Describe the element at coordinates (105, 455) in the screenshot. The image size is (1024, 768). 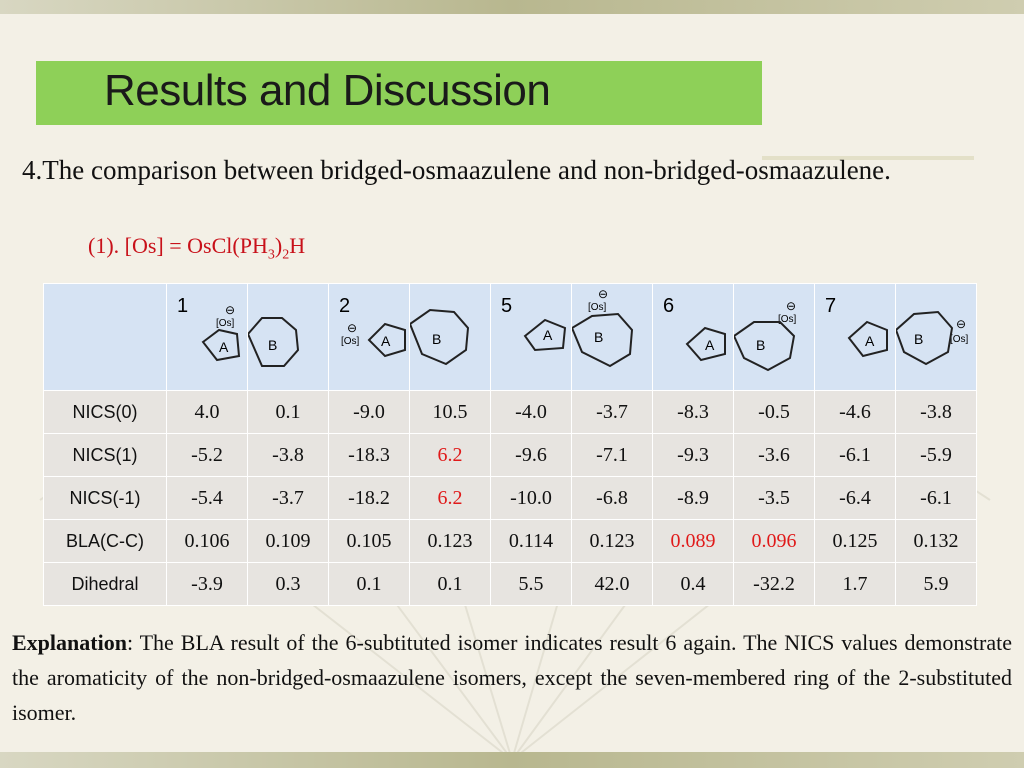
I see `row-label: NICS(1)` at that location.